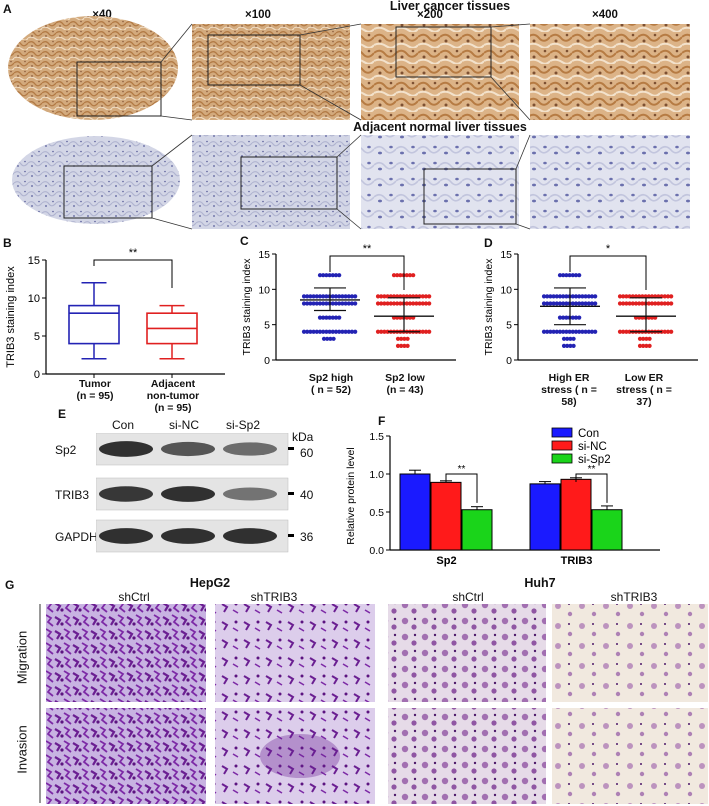 The image size is (709, 806). Describe the element at coordinates (126, 653) in the screenshot. I see `hepg2-shctrl-migration-image` at that location.